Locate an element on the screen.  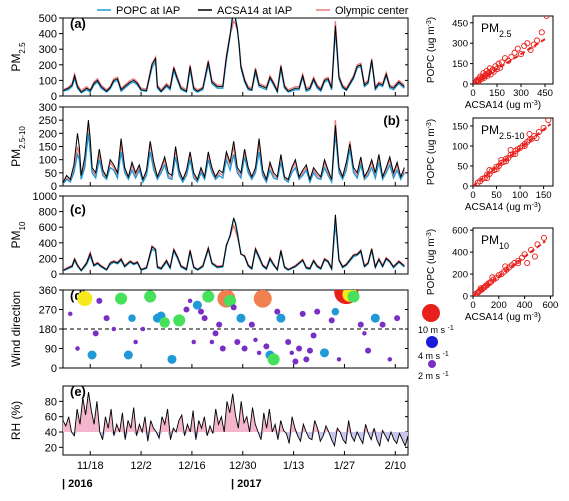
scatter-x-tick-label: 0 is located at coordinates (472, 93).